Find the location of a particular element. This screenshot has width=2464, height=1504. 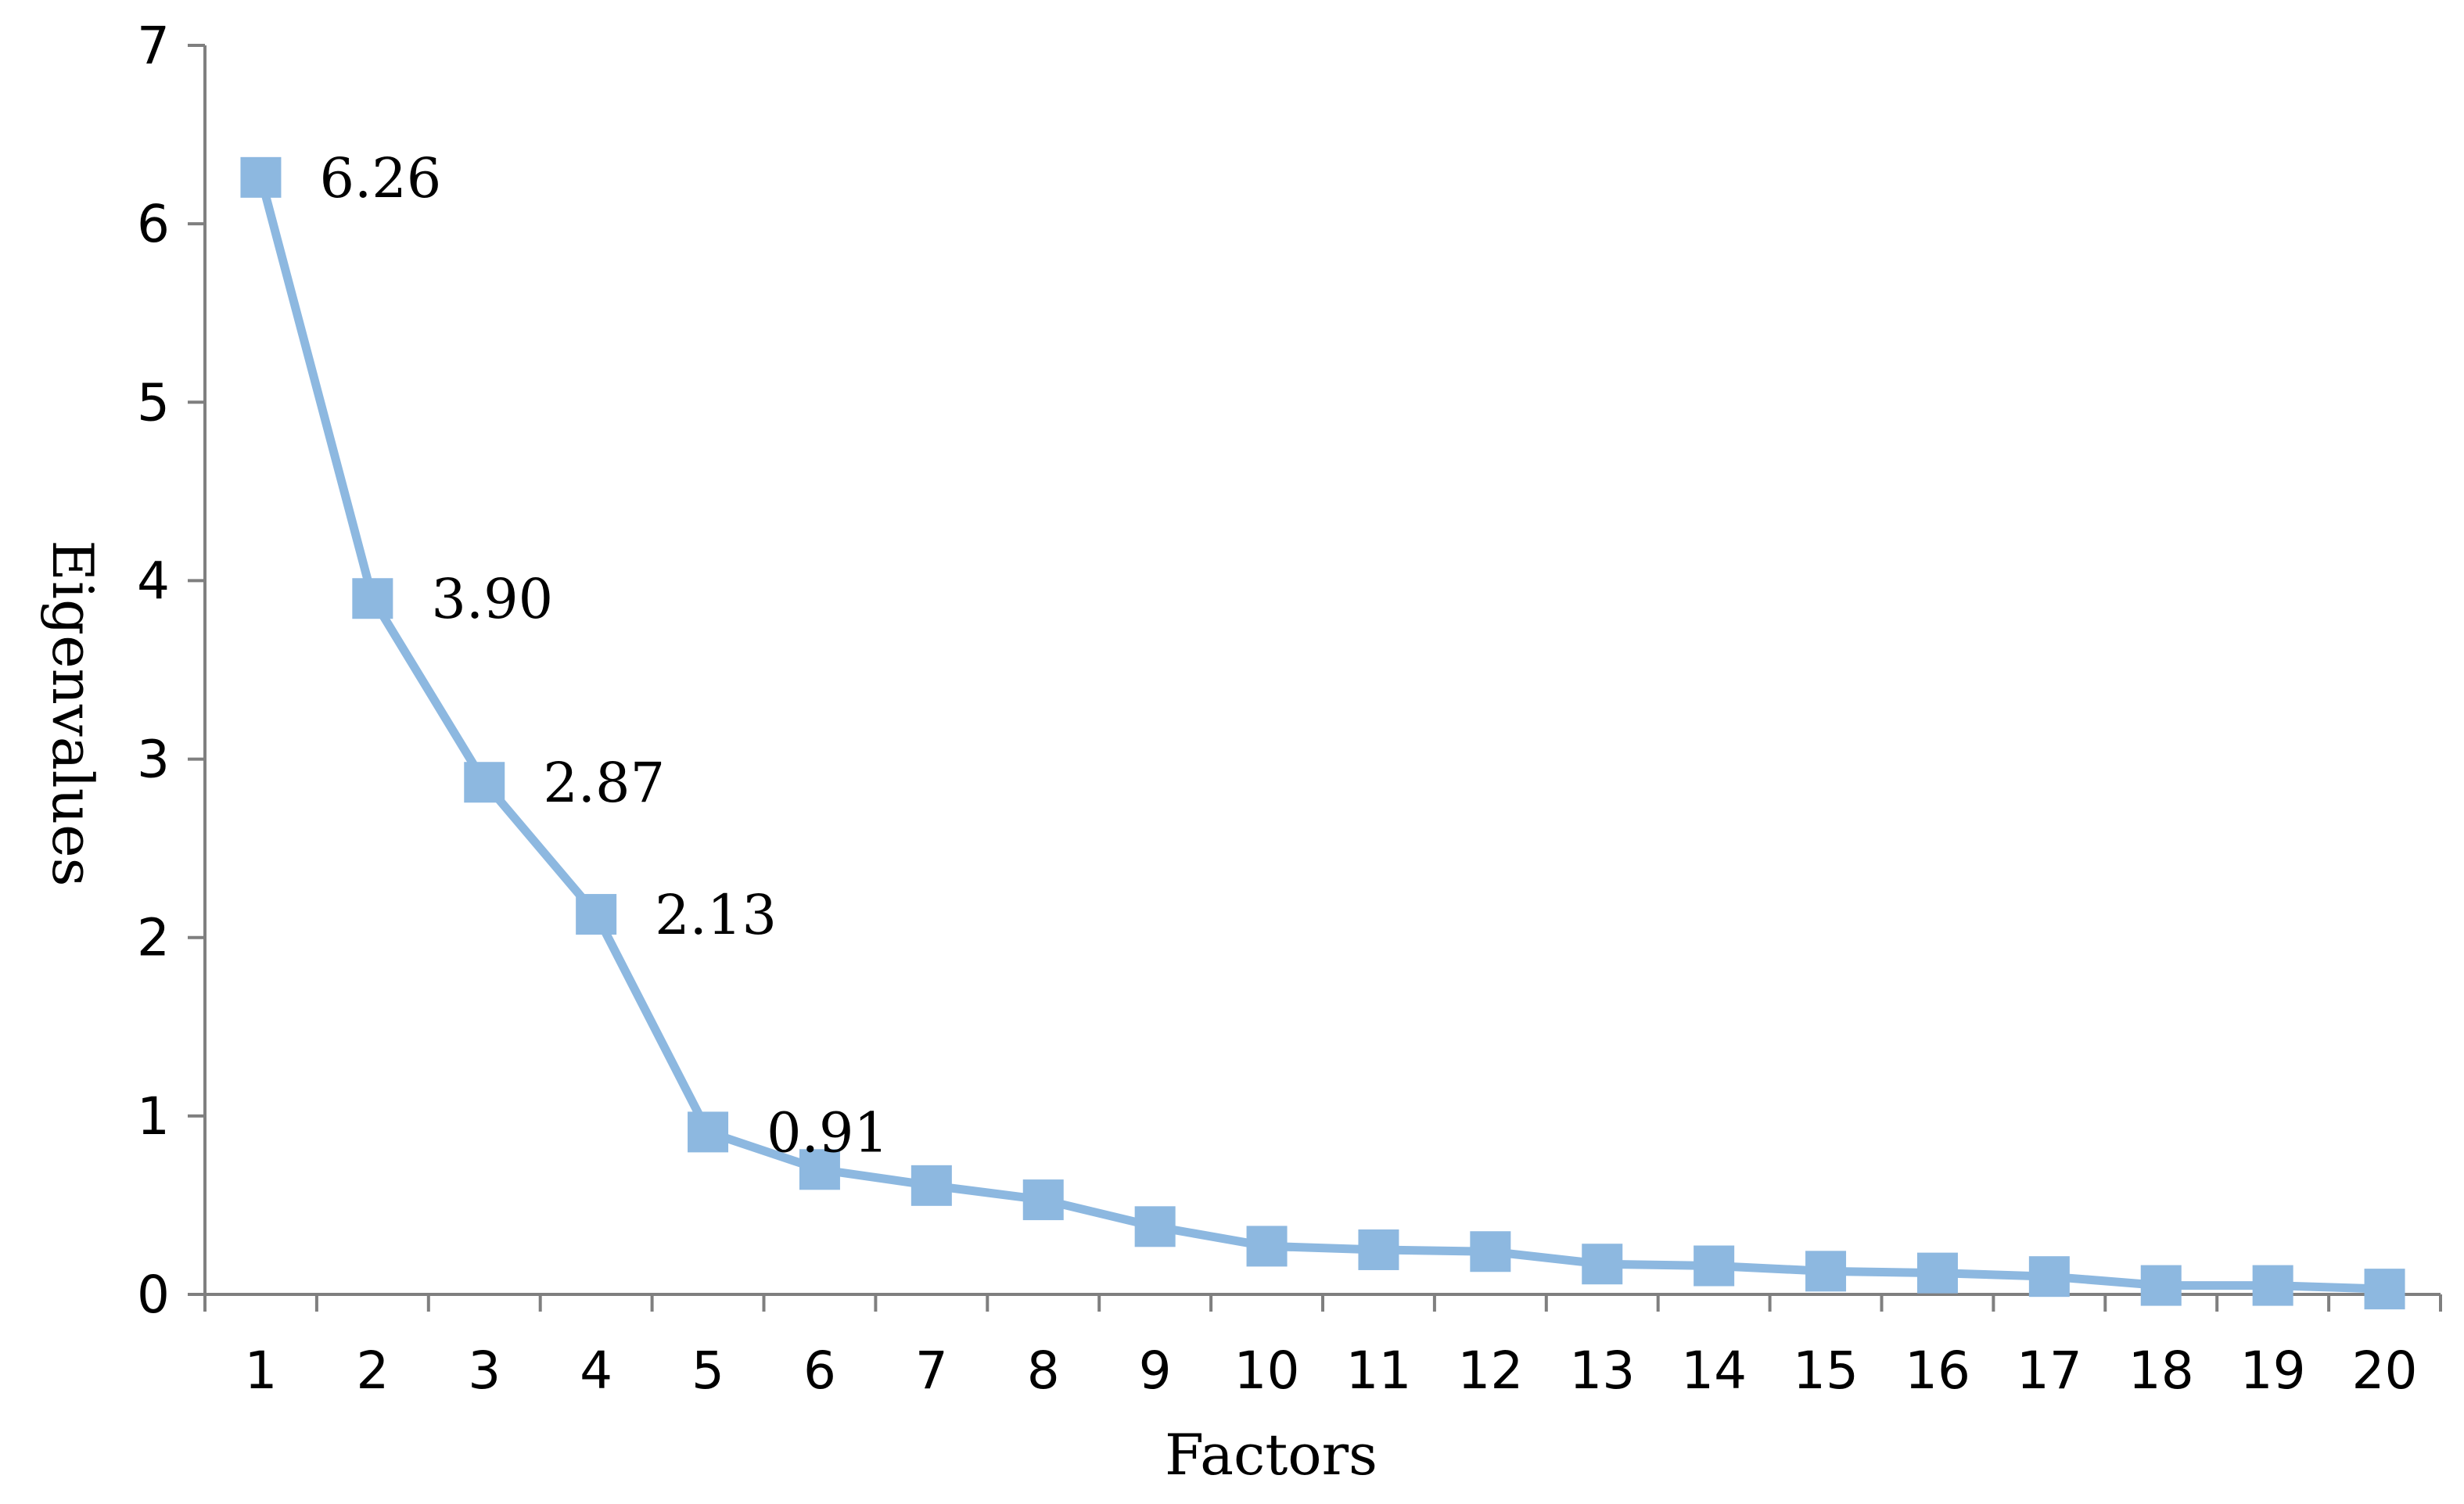

x-tick-label: 6 is located at coordinates (819, 1371).